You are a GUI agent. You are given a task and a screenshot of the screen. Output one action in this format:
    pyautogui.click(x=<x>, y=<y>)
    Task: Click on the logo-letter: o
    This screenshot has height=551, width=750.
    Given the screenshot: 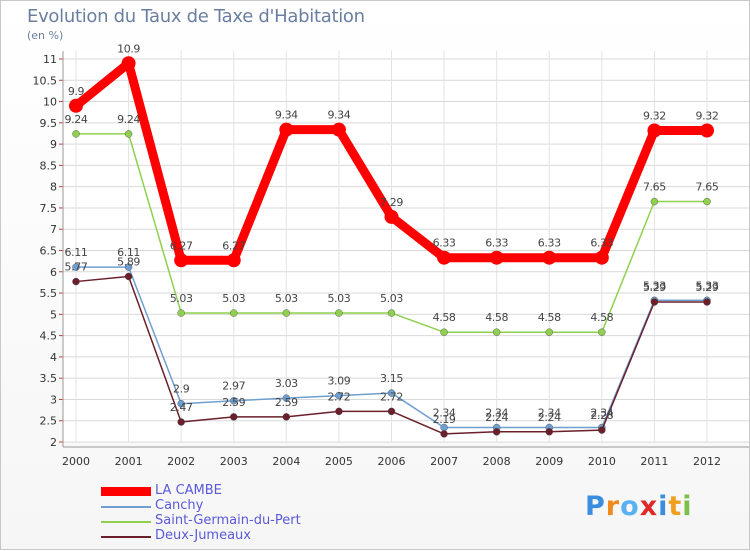 What is the action you would take?
    pyautogui.click(x=630, y=506)
    